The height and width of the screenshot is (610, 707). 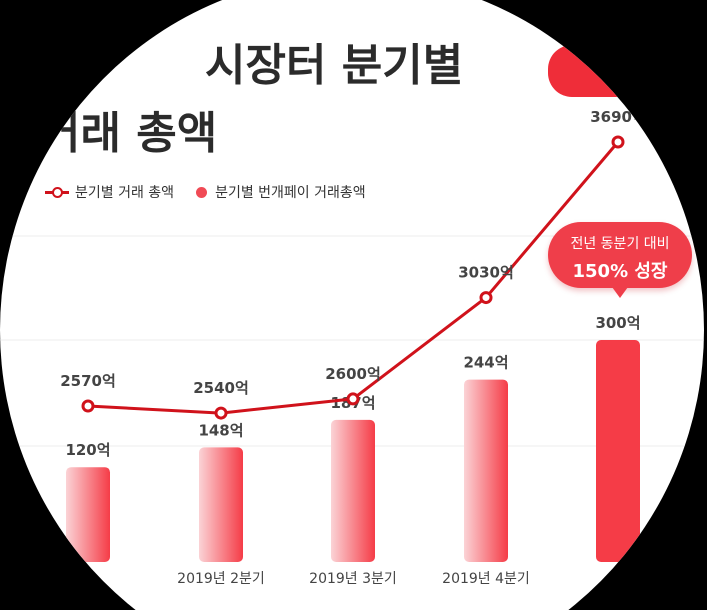 I want to click on callout-line2: 150% 성장, so click(x=620, y=271).